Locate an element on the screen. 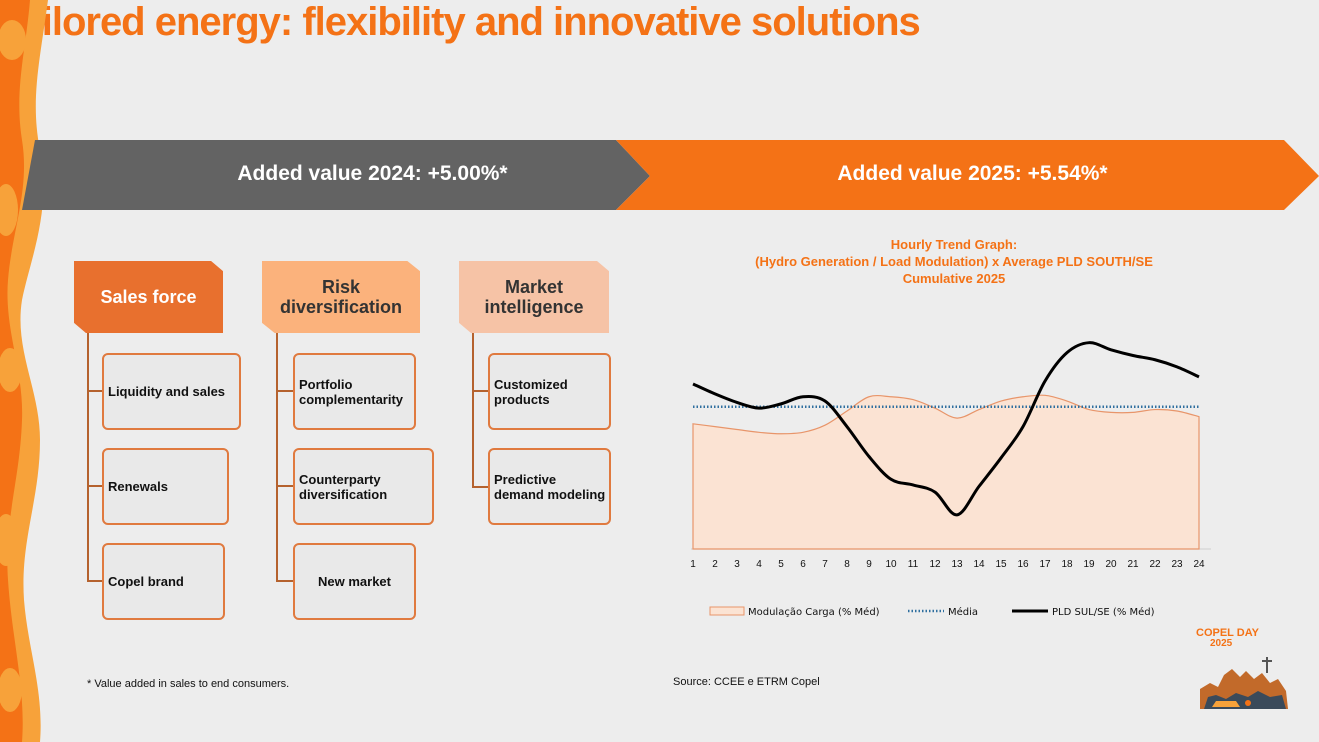 The image size is (1319, 742). item-customized-products: Customized products is located at coordinates (549, 391).